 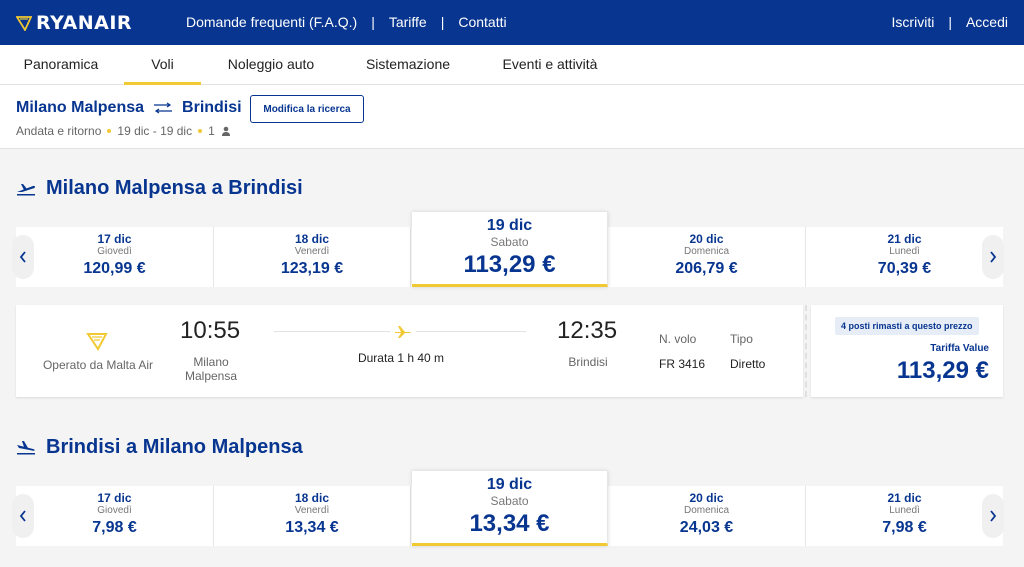 I want to click on date-option: 17 dic Giovedì 120,99 €, so click(x=115, y=257).